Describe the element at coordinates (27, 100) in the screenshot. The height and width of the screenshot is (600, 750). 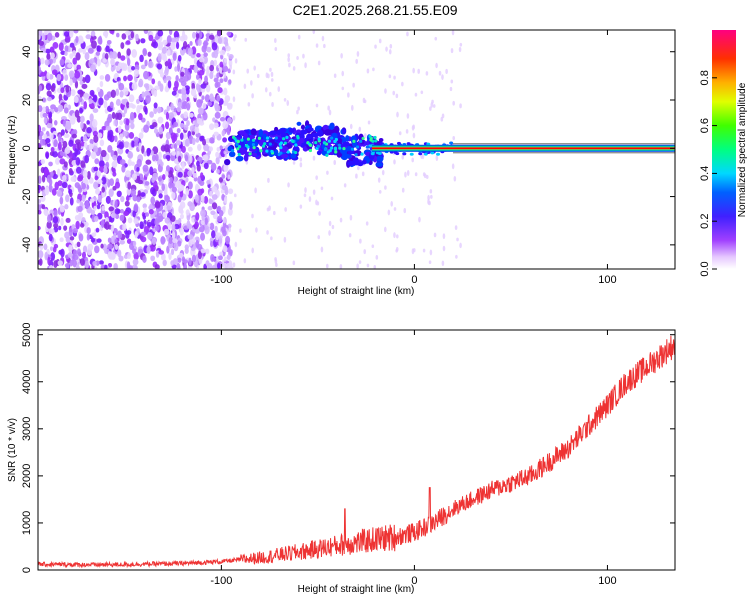
I see `spectrogram-y-tick-label: 20` at that location.